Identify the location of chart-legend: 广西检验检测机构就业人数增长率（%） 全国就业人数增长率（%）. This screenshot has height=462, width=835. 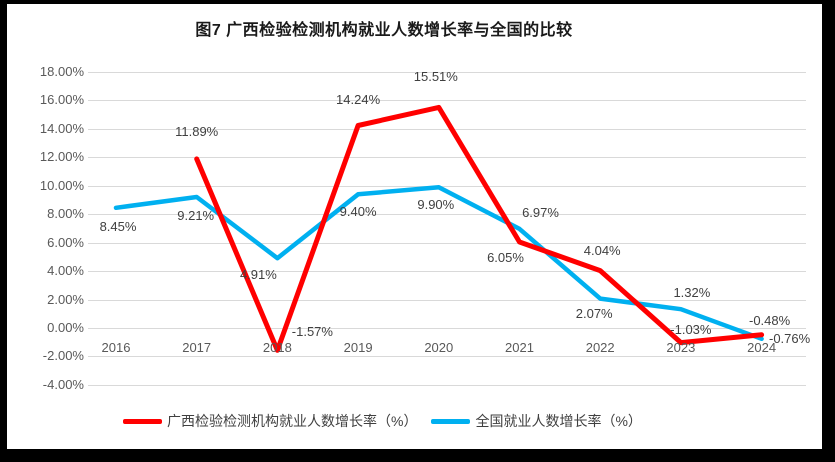
(382, 421).